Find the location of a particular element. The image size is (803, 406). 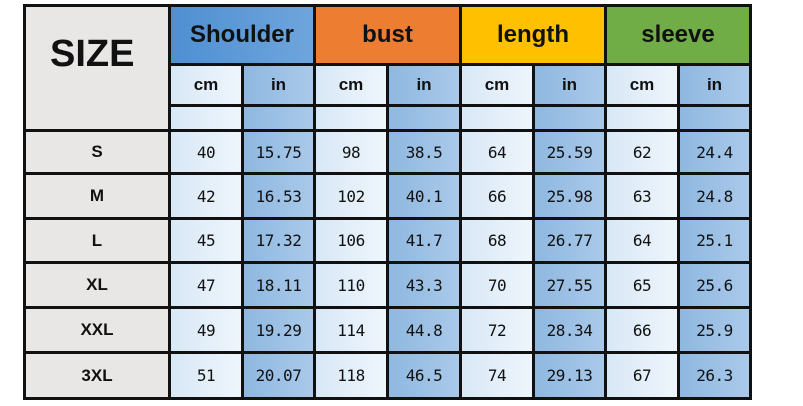

measurement-cell: 40.1 is located at coordinates (424, 196).